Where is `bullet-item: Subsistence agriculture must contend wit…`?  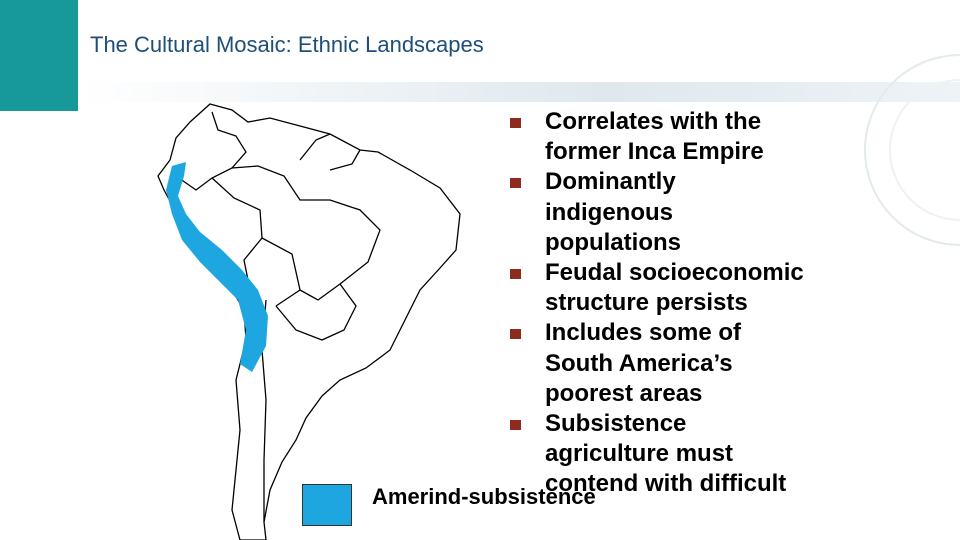 bullet-item: Subsistence agriculture must contend wit… is located at coordinates (658, 454).